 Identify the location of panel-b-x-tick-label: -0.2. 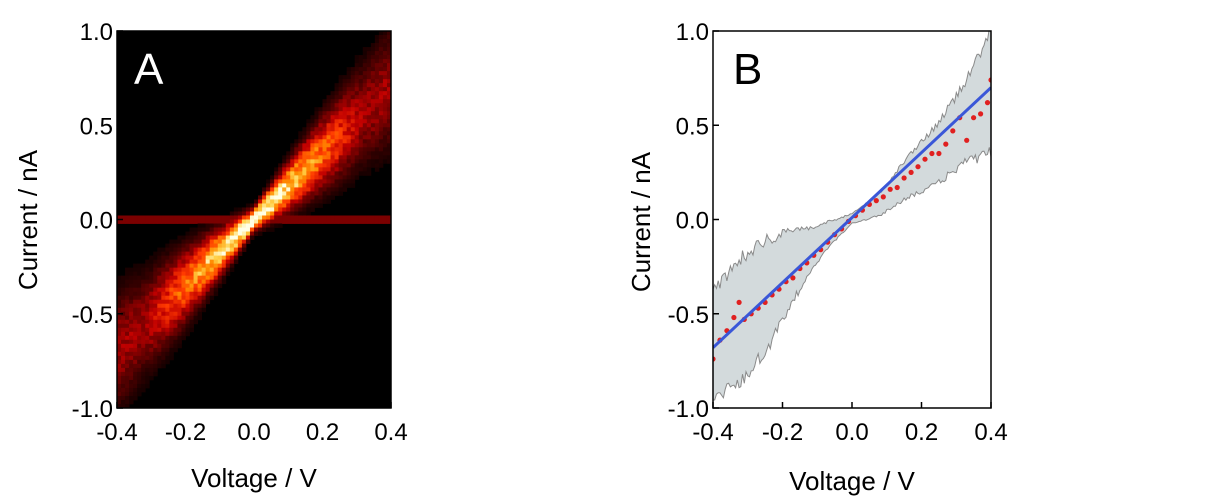
(782, 432).